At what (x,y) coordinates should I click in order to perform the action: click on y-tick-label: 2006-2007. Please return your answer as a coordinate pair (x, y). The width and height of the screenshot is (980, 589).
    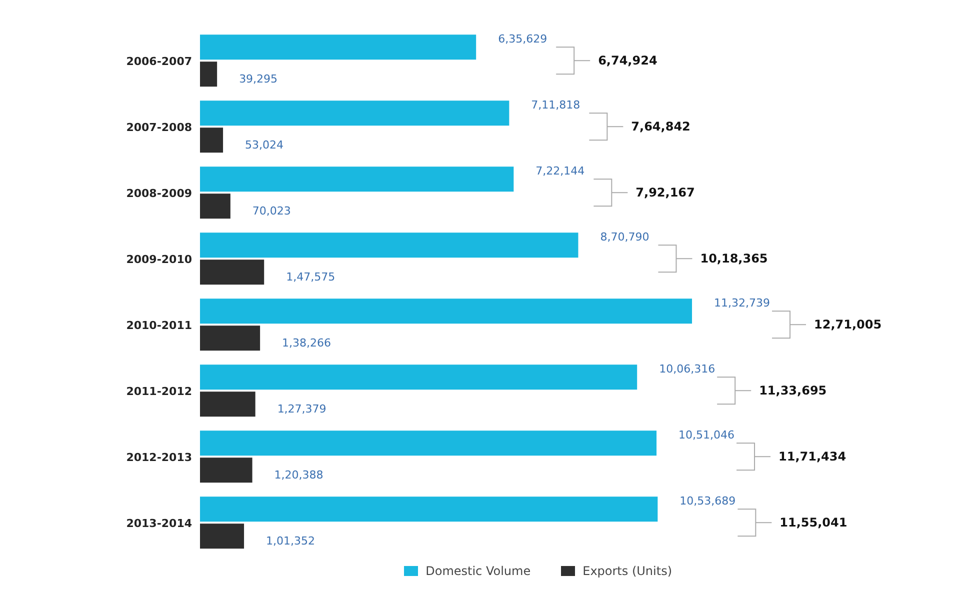
    Looking at the image, I should click on (159, 61).